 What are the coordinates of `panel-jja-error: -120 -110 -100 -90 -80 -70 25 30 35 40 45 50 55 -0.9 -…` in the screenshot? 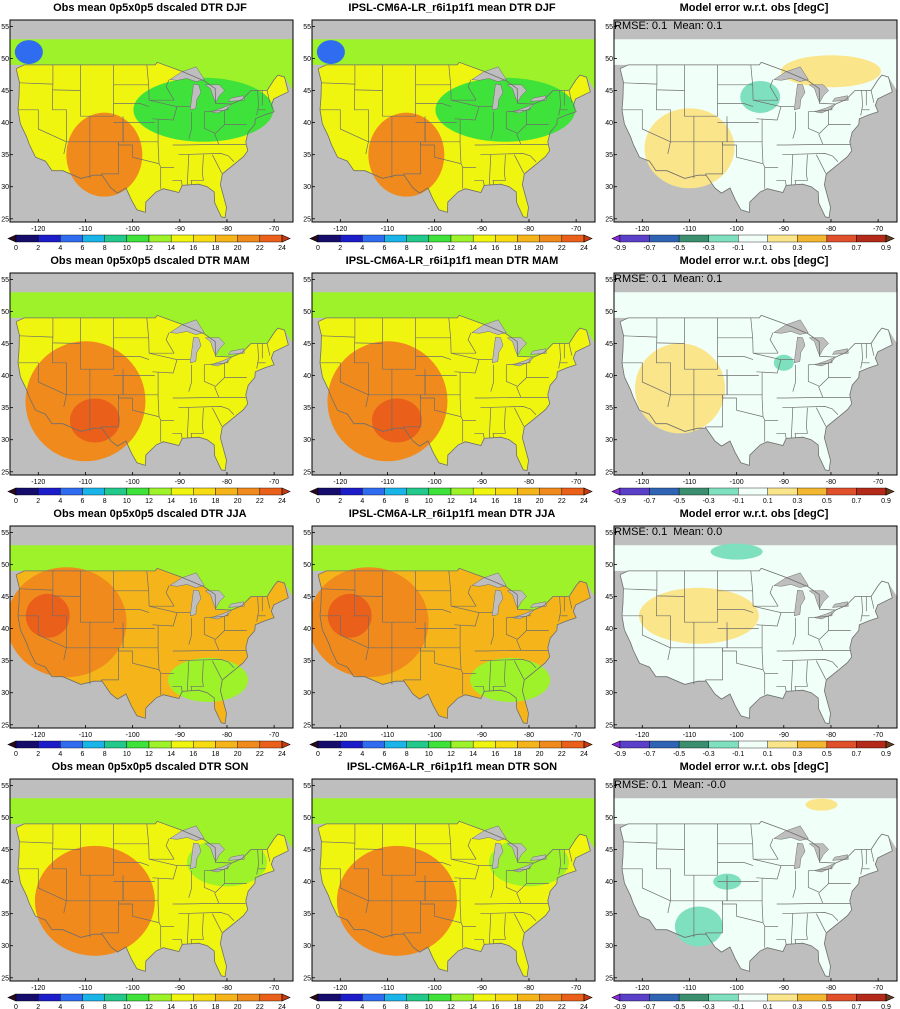 It's located at (752, 632).